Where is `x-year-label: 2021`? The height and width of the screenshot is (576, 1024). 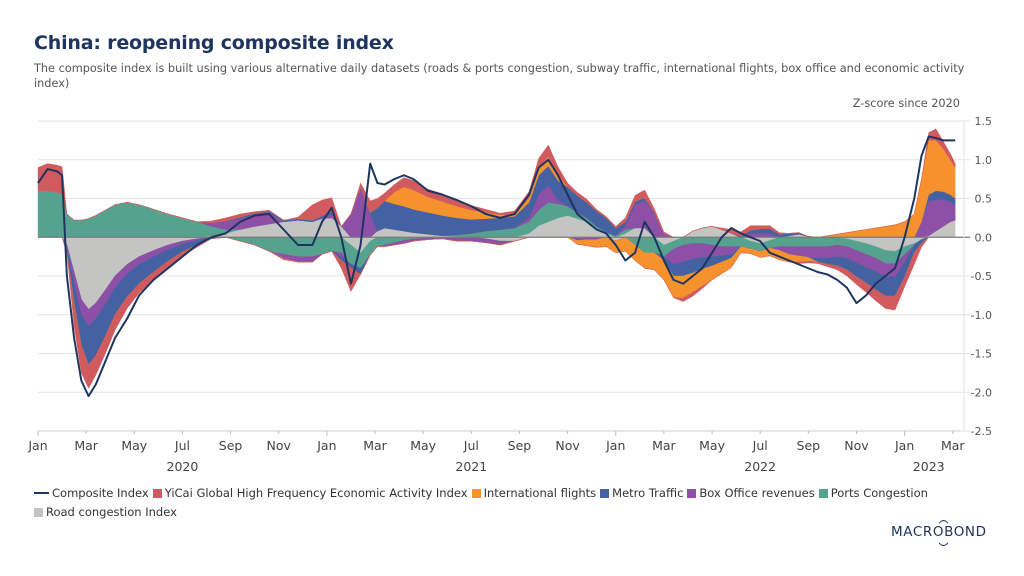 x-year-label: 2021 is located at coordinates (471, 466).